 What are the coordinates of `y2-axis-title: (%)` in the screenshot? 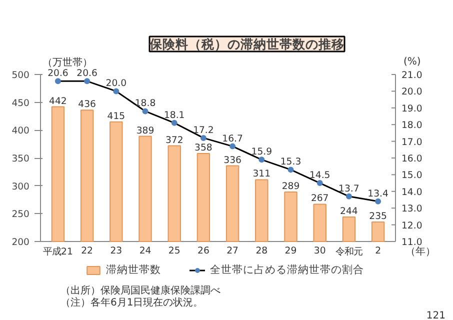 It's located at (412, 62).